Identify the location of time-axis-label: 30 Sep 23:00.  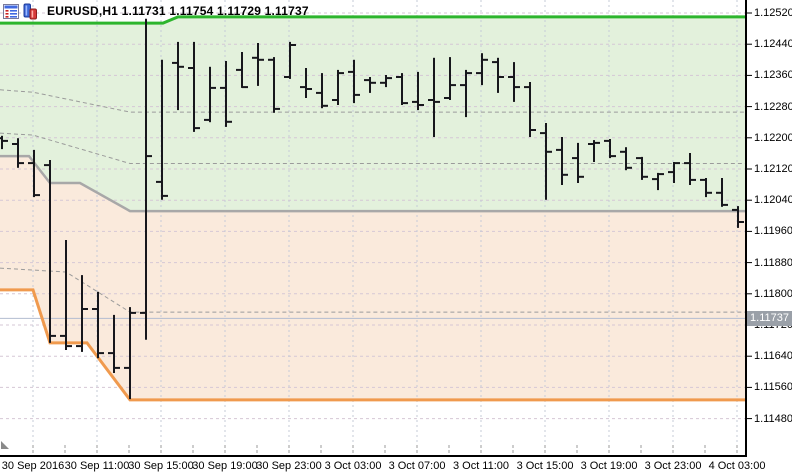
(289, 466).